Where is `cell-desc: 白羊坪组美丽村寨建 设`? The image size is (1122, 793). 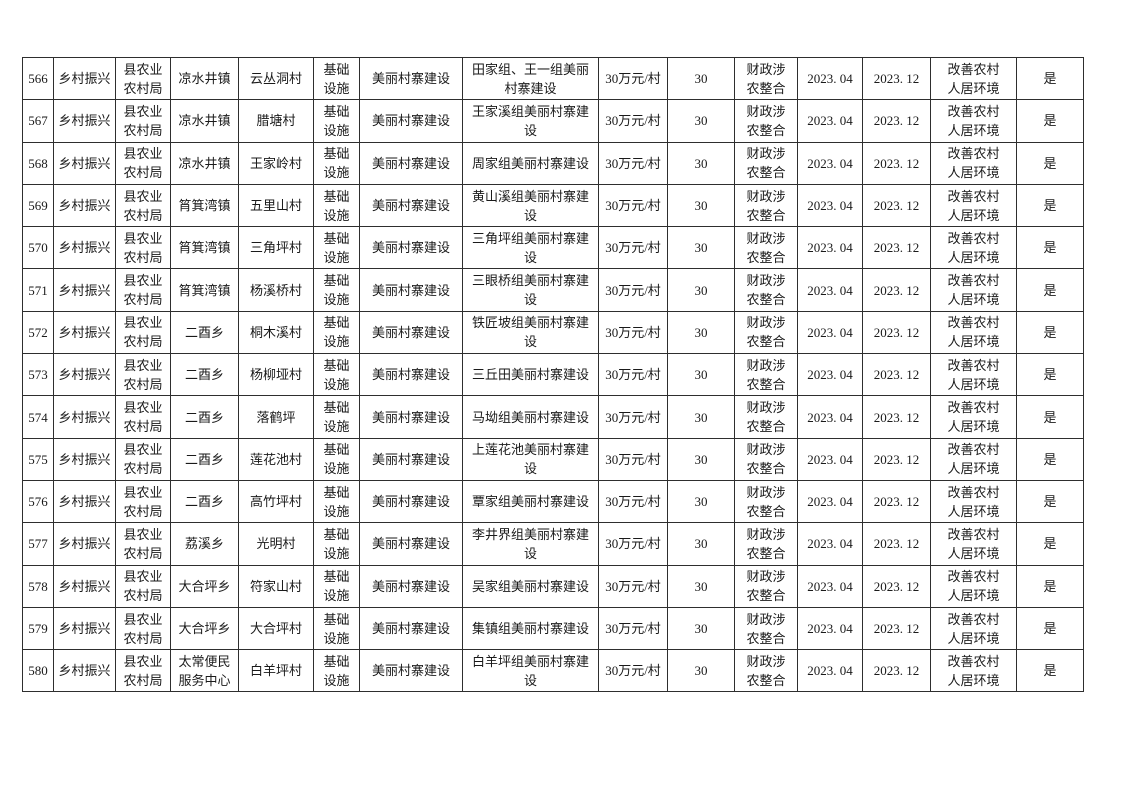
cell-desc: 白羊坪组美丽村寨建 设 is located at coordinates (530, 671).